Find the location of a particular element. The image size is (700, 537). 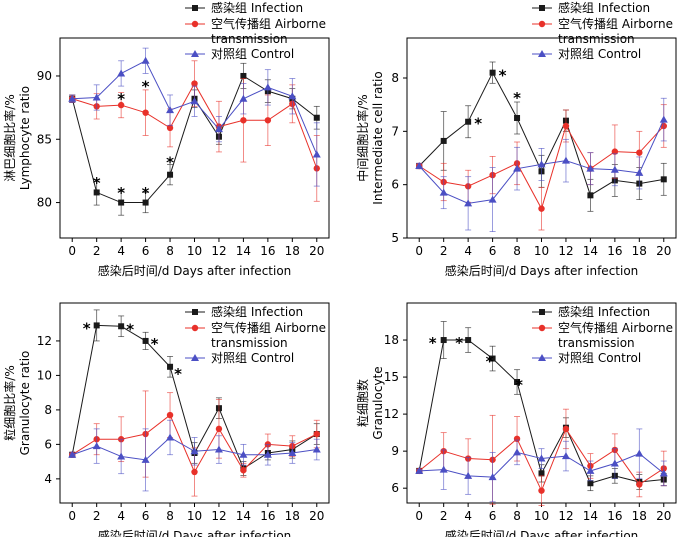

y-tick-label: 80 is located at coordinates (44, 203).